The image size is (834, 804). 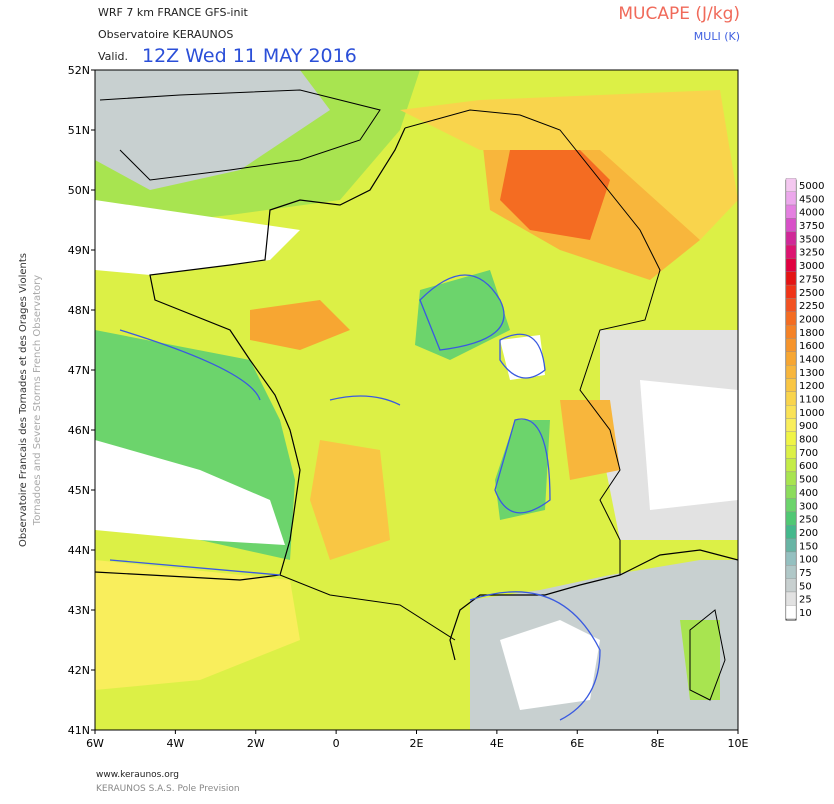 What do you see at coordinates (811, 226) in the screenshot?
I see `colorbar-label: 3750` at bounding box center [811, 226].